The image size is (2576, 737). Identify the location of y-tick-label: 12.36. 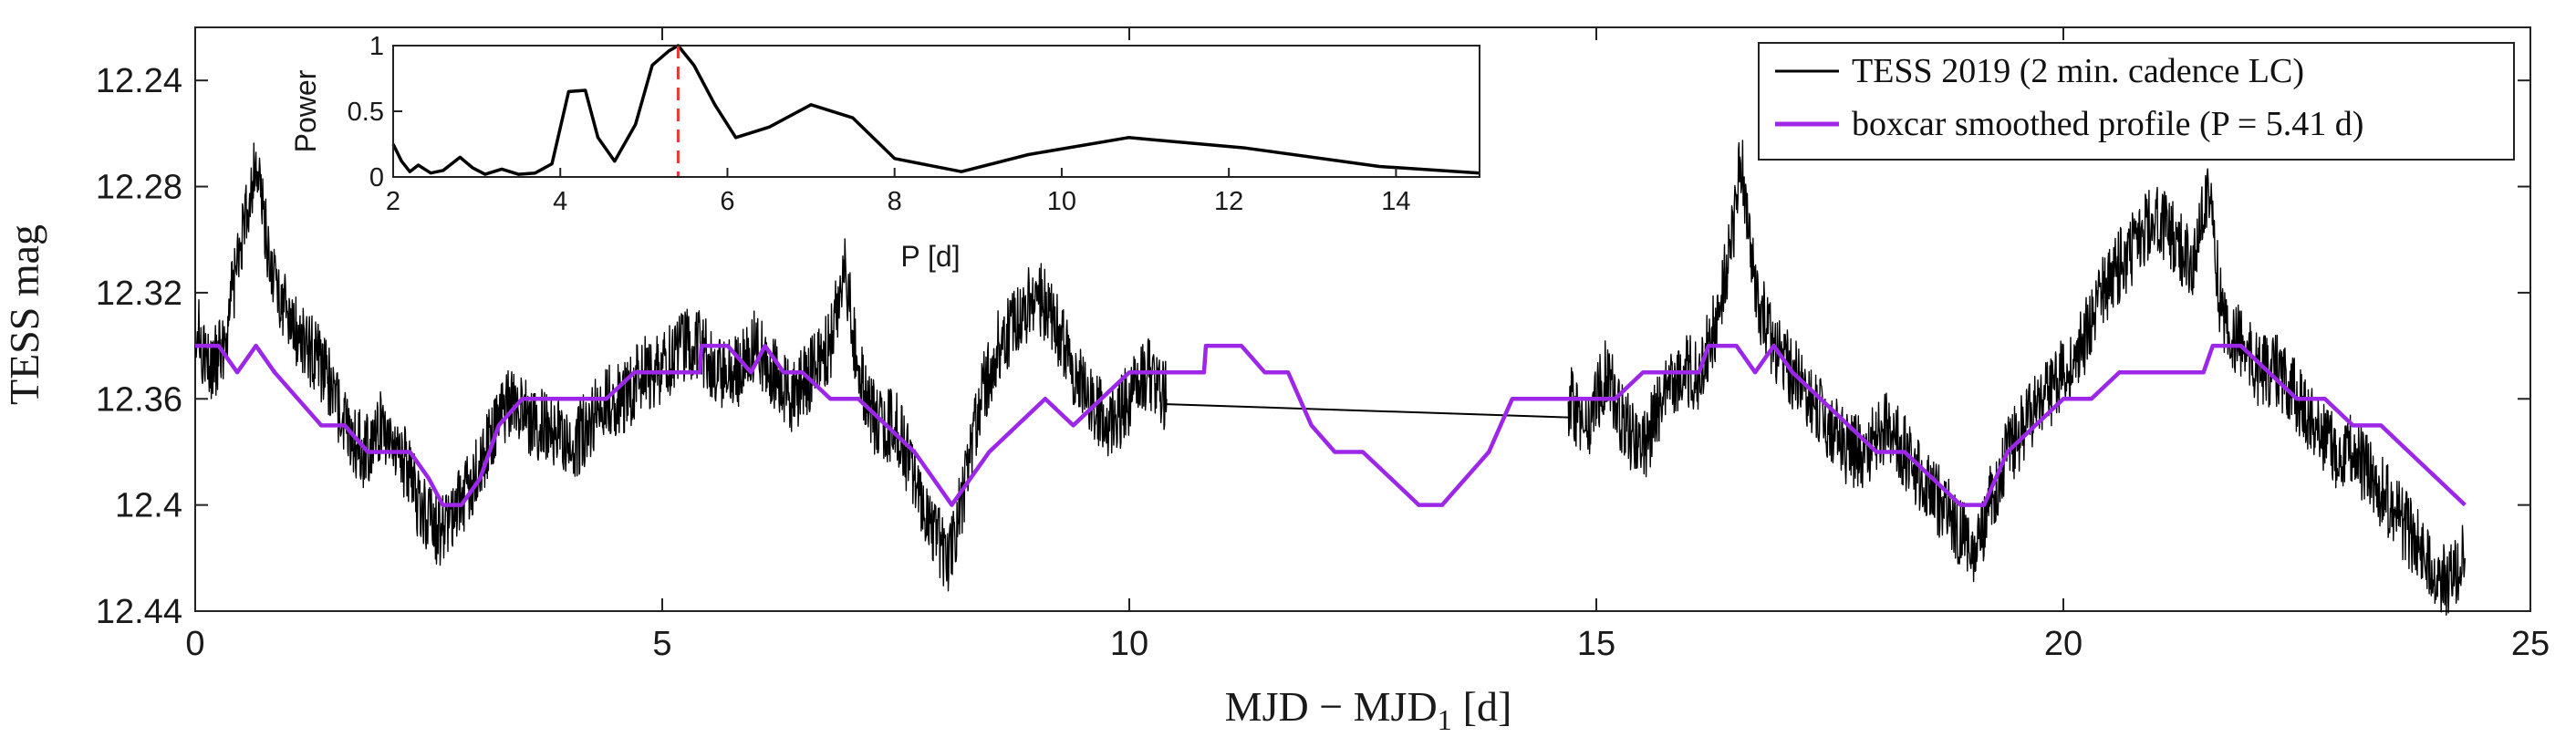
(139, 399).